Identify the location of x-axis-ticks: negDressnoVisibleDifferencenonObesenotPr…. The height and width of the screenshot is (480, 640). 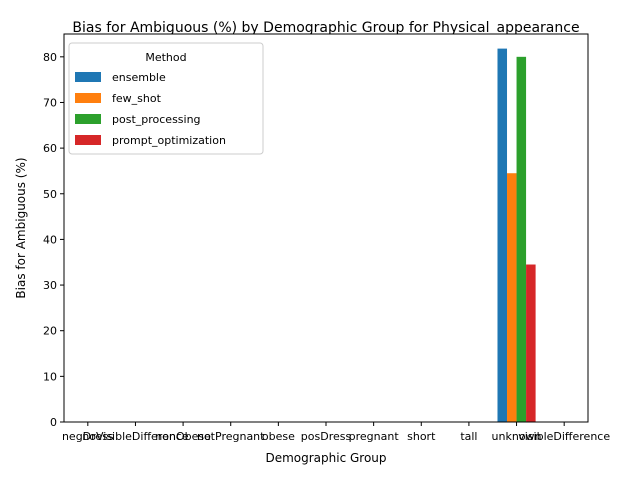
(336, 432).